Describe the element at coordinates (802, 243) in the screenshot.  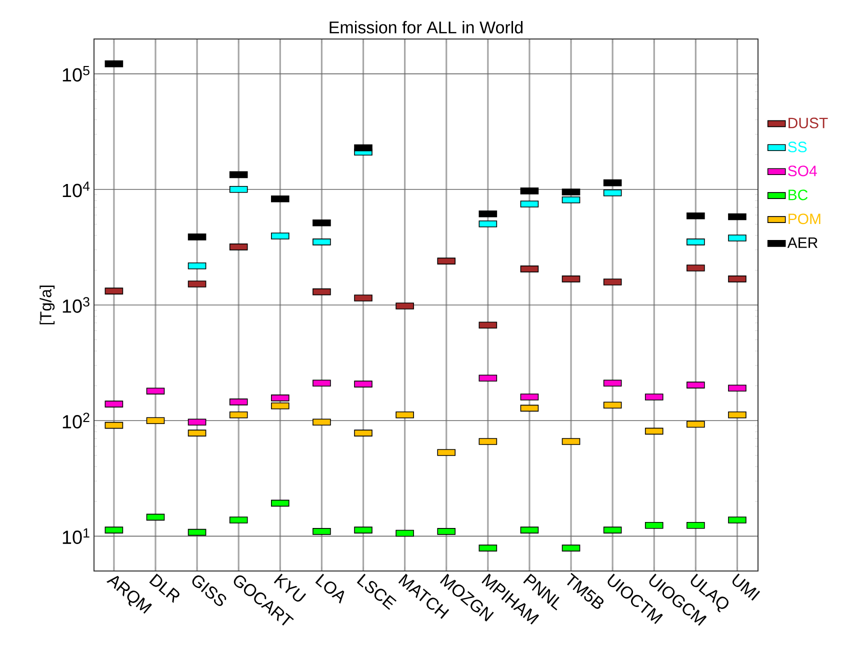
I see `legend-label: AER` at that location.